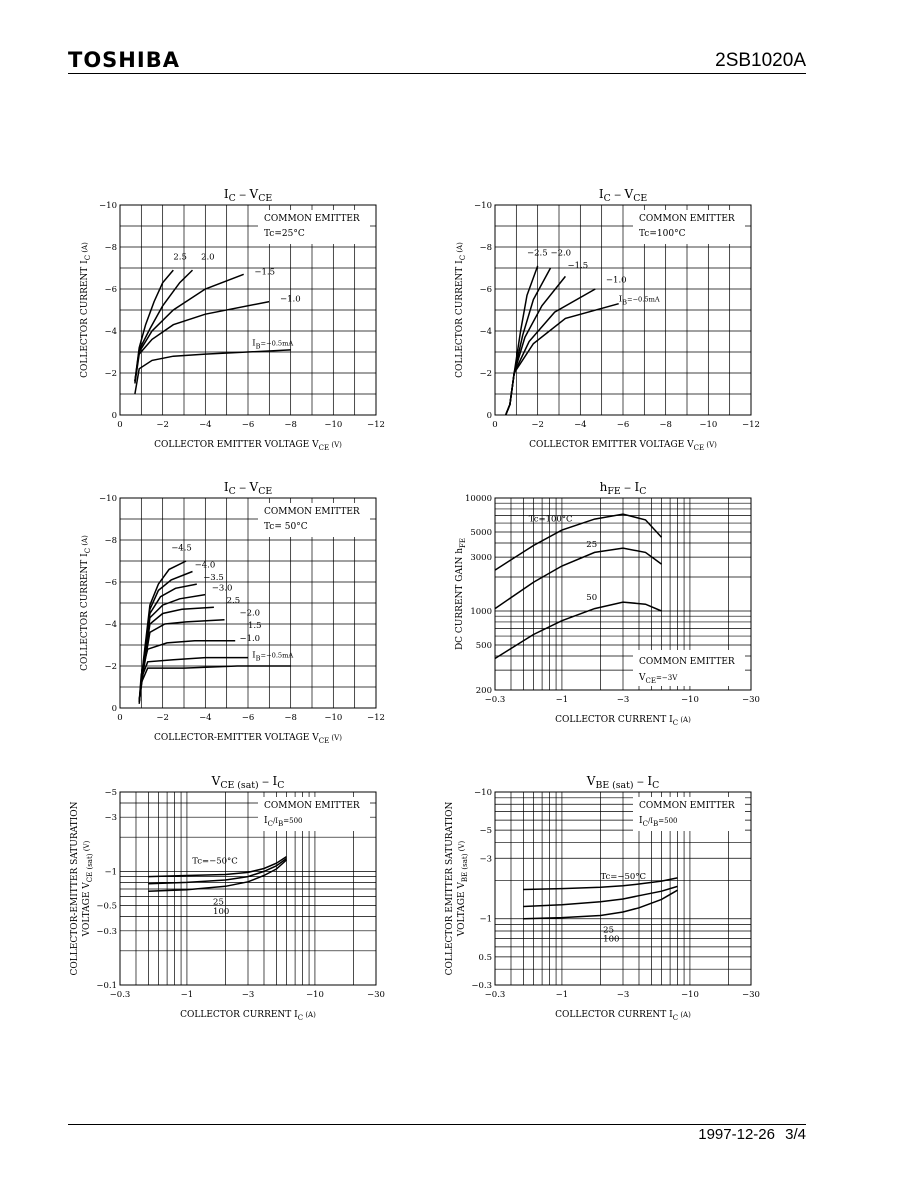 The image size is (918, 1188). Describe the element at coordinates (450, 888) in the screenshot. I see `y-axis-label: COLLECTOR EMITTER SATURATION` at that location.